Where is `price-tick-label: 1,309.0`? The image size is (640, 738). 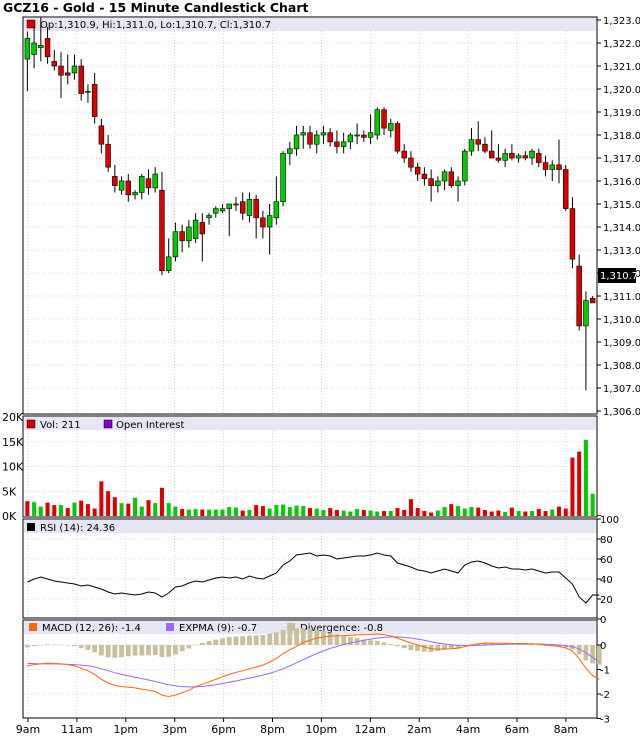 price-tick-label: 1,309.0 is located at coordinates (621, 343).